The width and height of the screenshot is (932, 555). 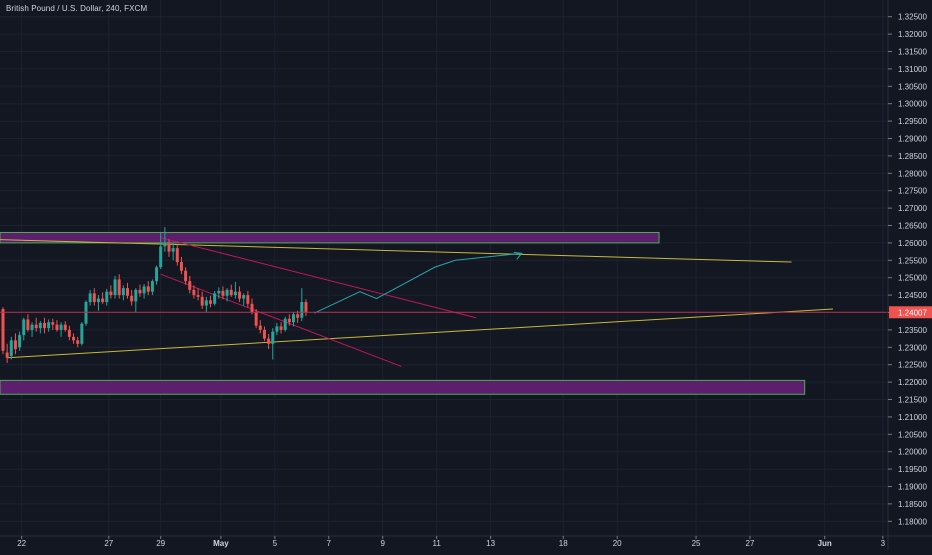 What do you see at coordinates (912, 312) in the screenshot?
I see `last-price-label: 1.24007` at bounding box center [912, 312].